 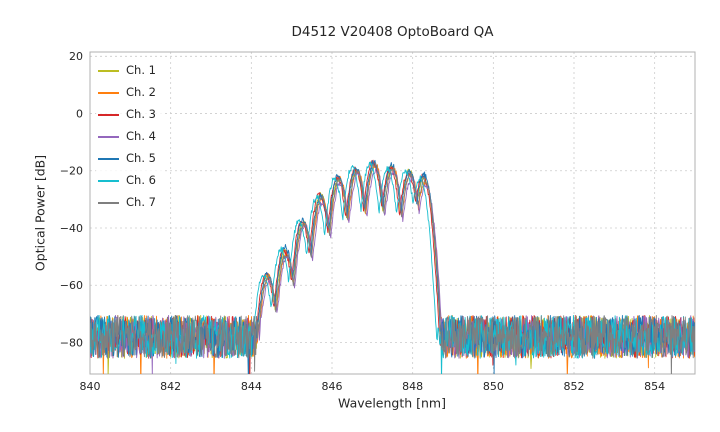 What do you see at coordinates (392, 403) in the screenshot?
I see `x-axis-label: Wavelength [nm]` at bounding box center [392, 403].